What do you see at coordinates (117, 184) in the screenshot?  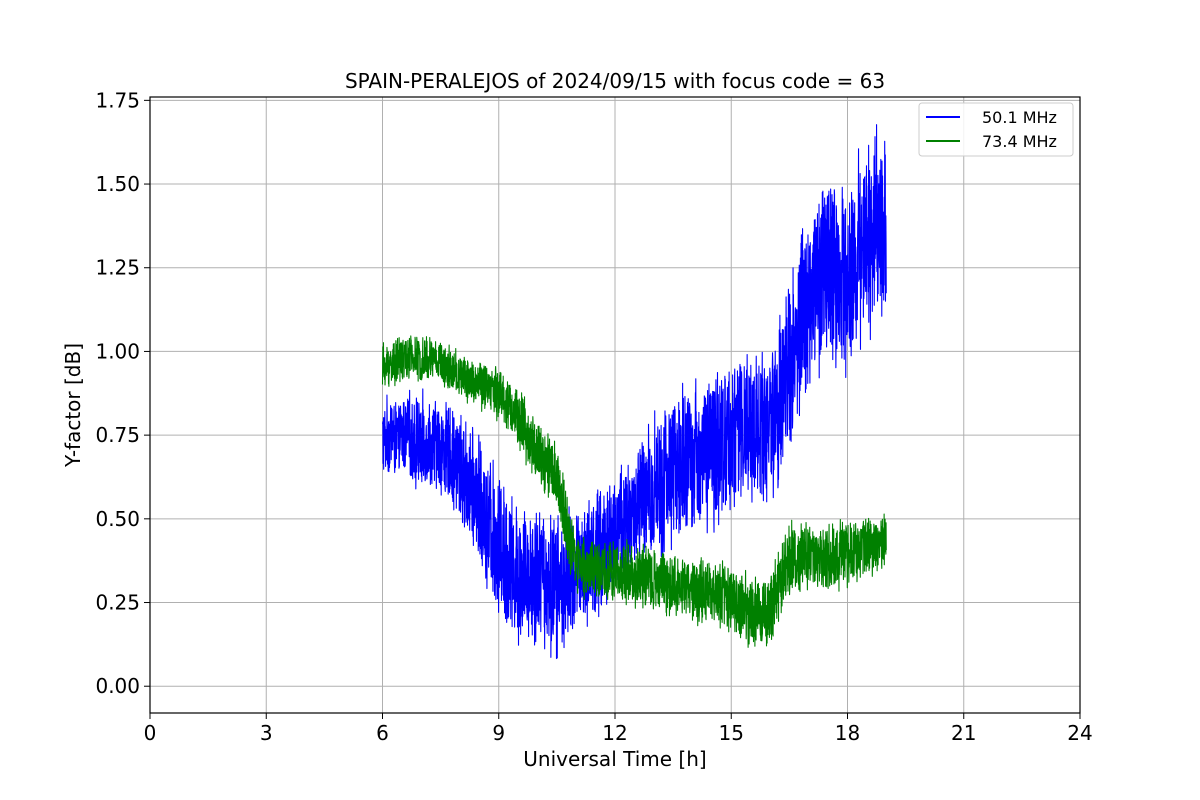 I see `y-tick-label: 1.50` at bounding box center [117, 184].